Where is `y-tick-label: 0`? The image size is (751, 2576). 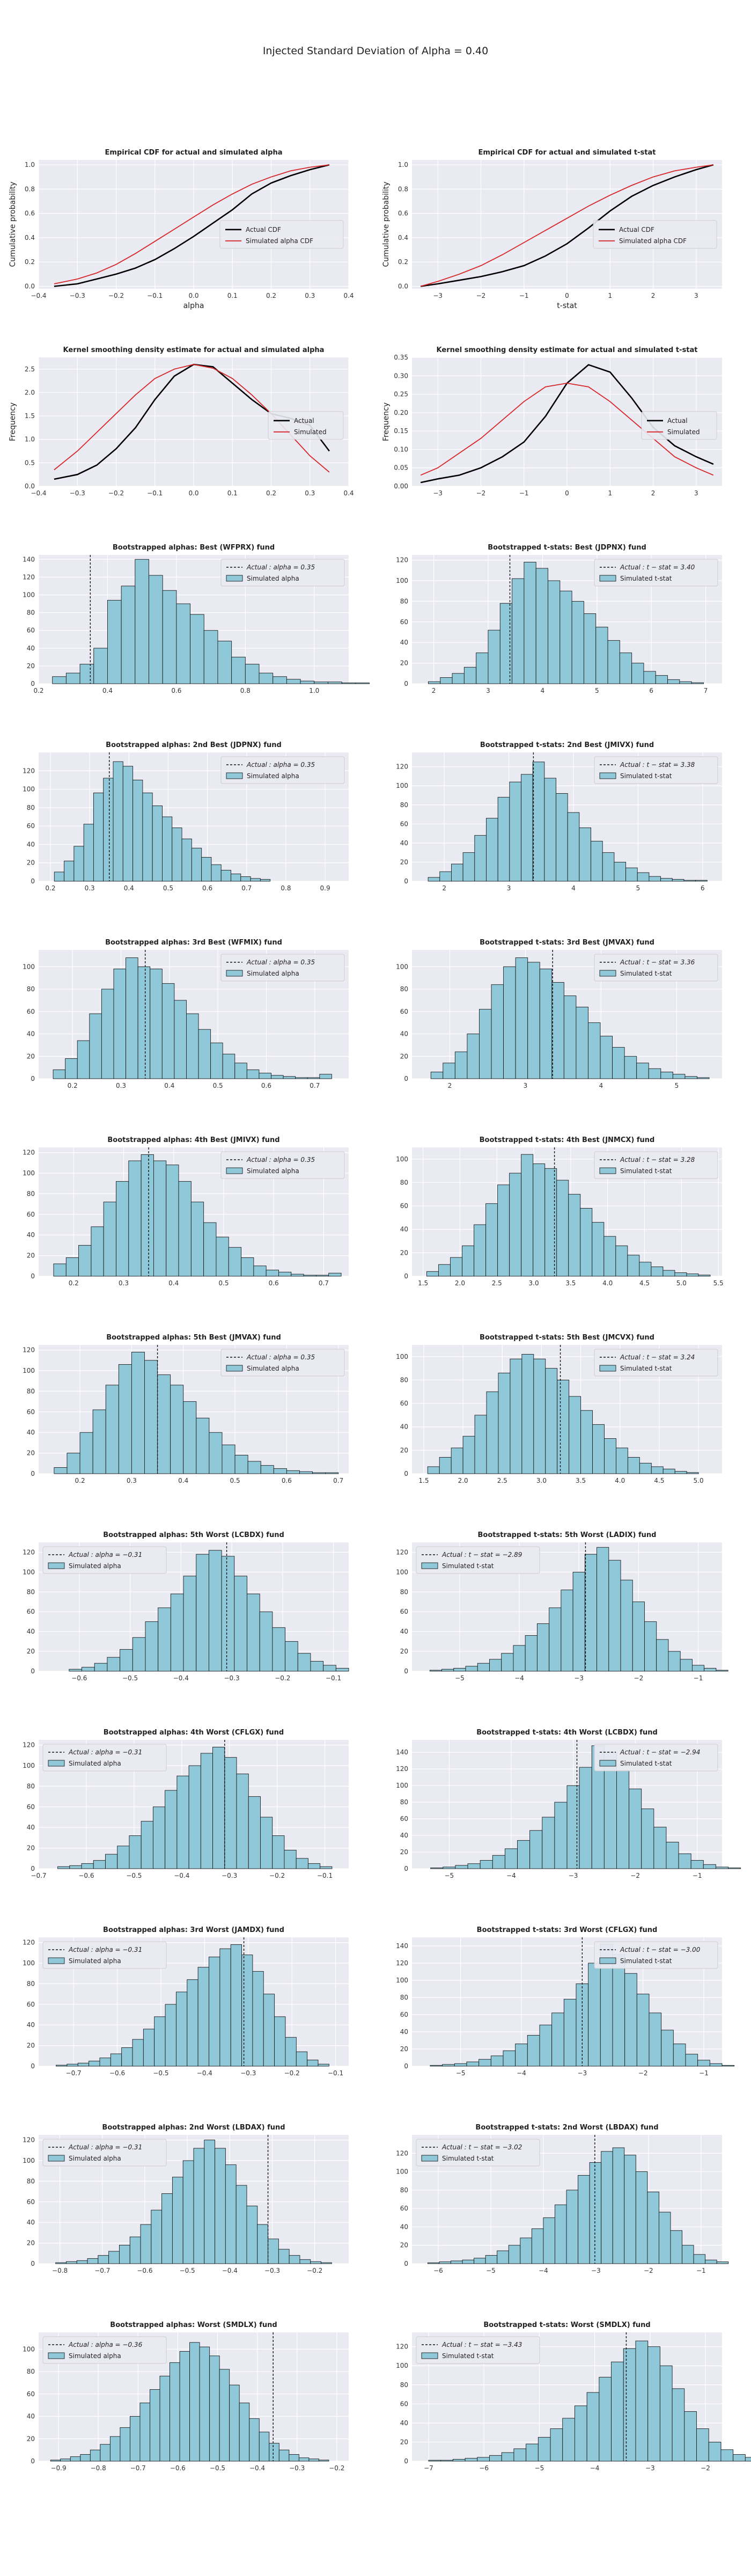 y-tick-label: 0 is located at coordinates (33, 1078).